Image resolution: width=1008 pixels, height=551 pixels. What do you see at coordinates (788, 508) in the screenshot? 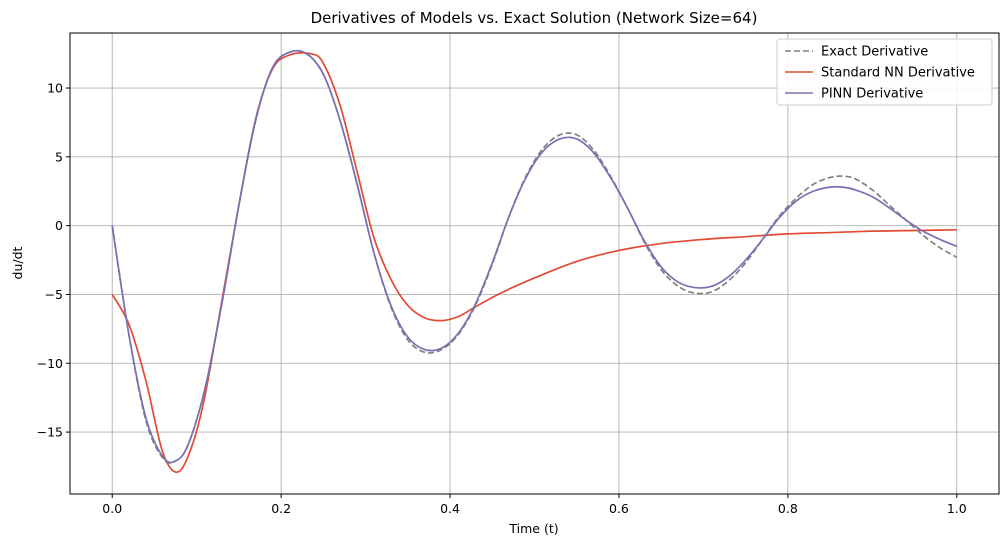
I see `x-tick-label: 0.8` at bounding box center [788, 508].